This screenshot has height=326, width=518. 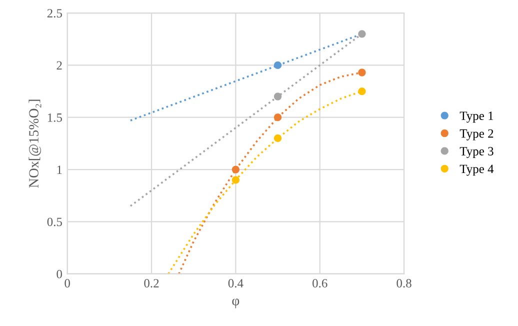 What do you see at coordinates (59, 274) in the screenshot?
I see `y-tick-label: 0` at bounding box center [59, 274].